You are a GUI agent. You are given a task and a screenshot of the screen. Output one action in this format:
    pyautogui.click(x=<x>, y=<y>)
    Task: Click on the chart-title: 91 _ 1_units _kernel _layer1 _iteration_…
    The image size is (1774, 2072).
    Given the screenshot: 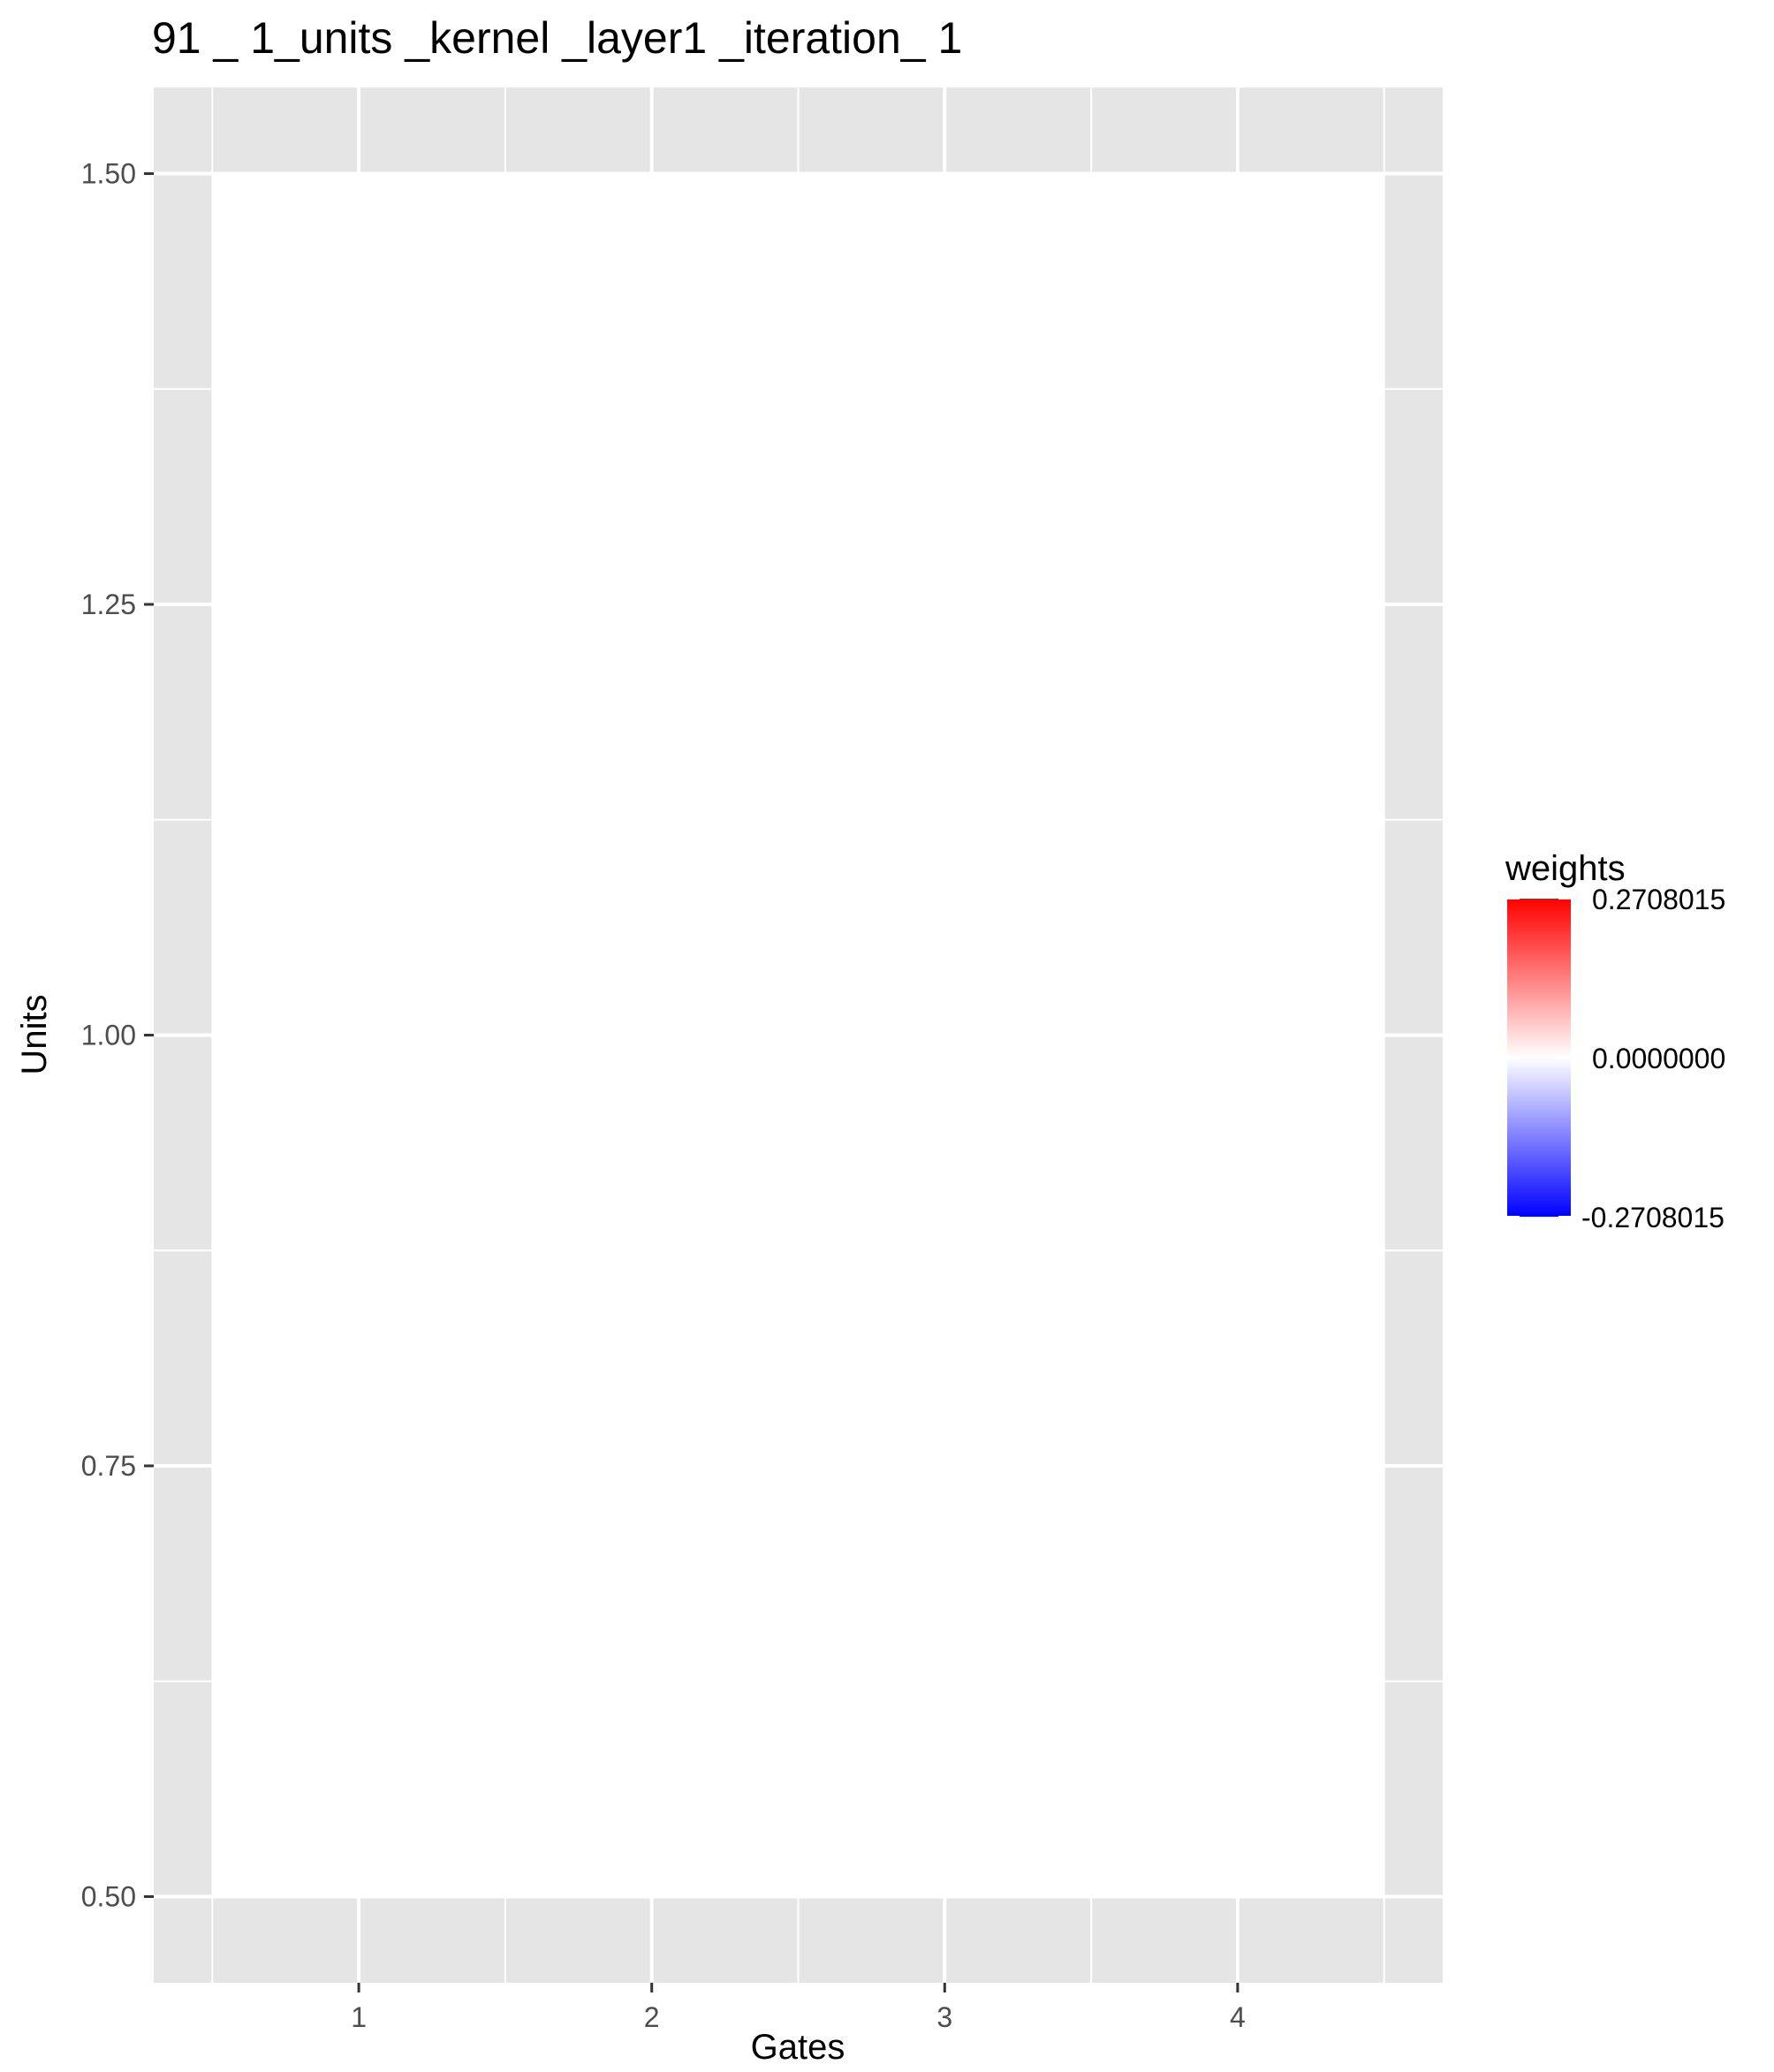 What is the action you would take?
    pyautogui.click(x=557, y=38)
    